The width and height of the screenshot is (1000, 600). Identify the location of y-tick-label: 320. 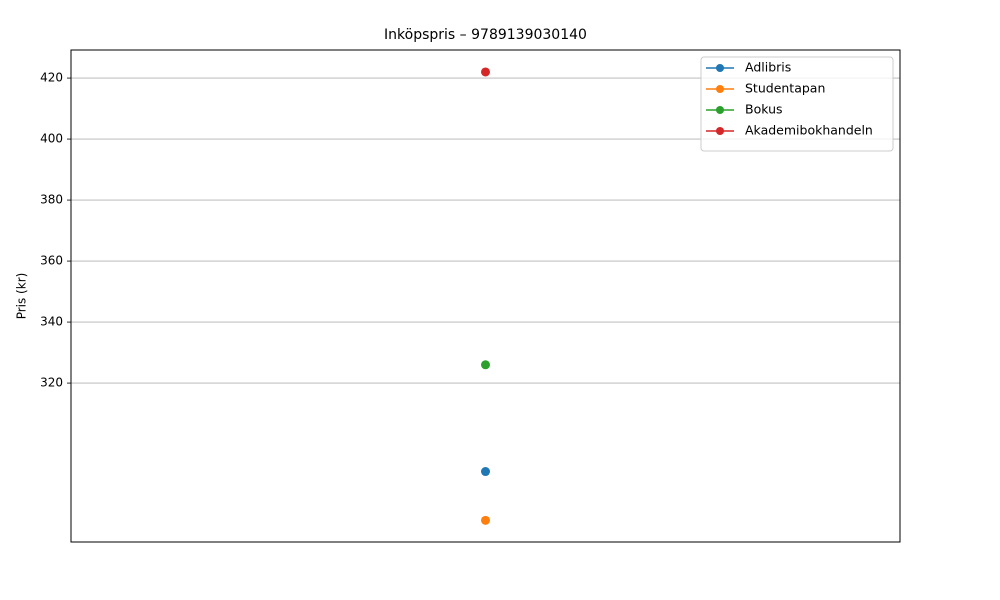
(51, 383).